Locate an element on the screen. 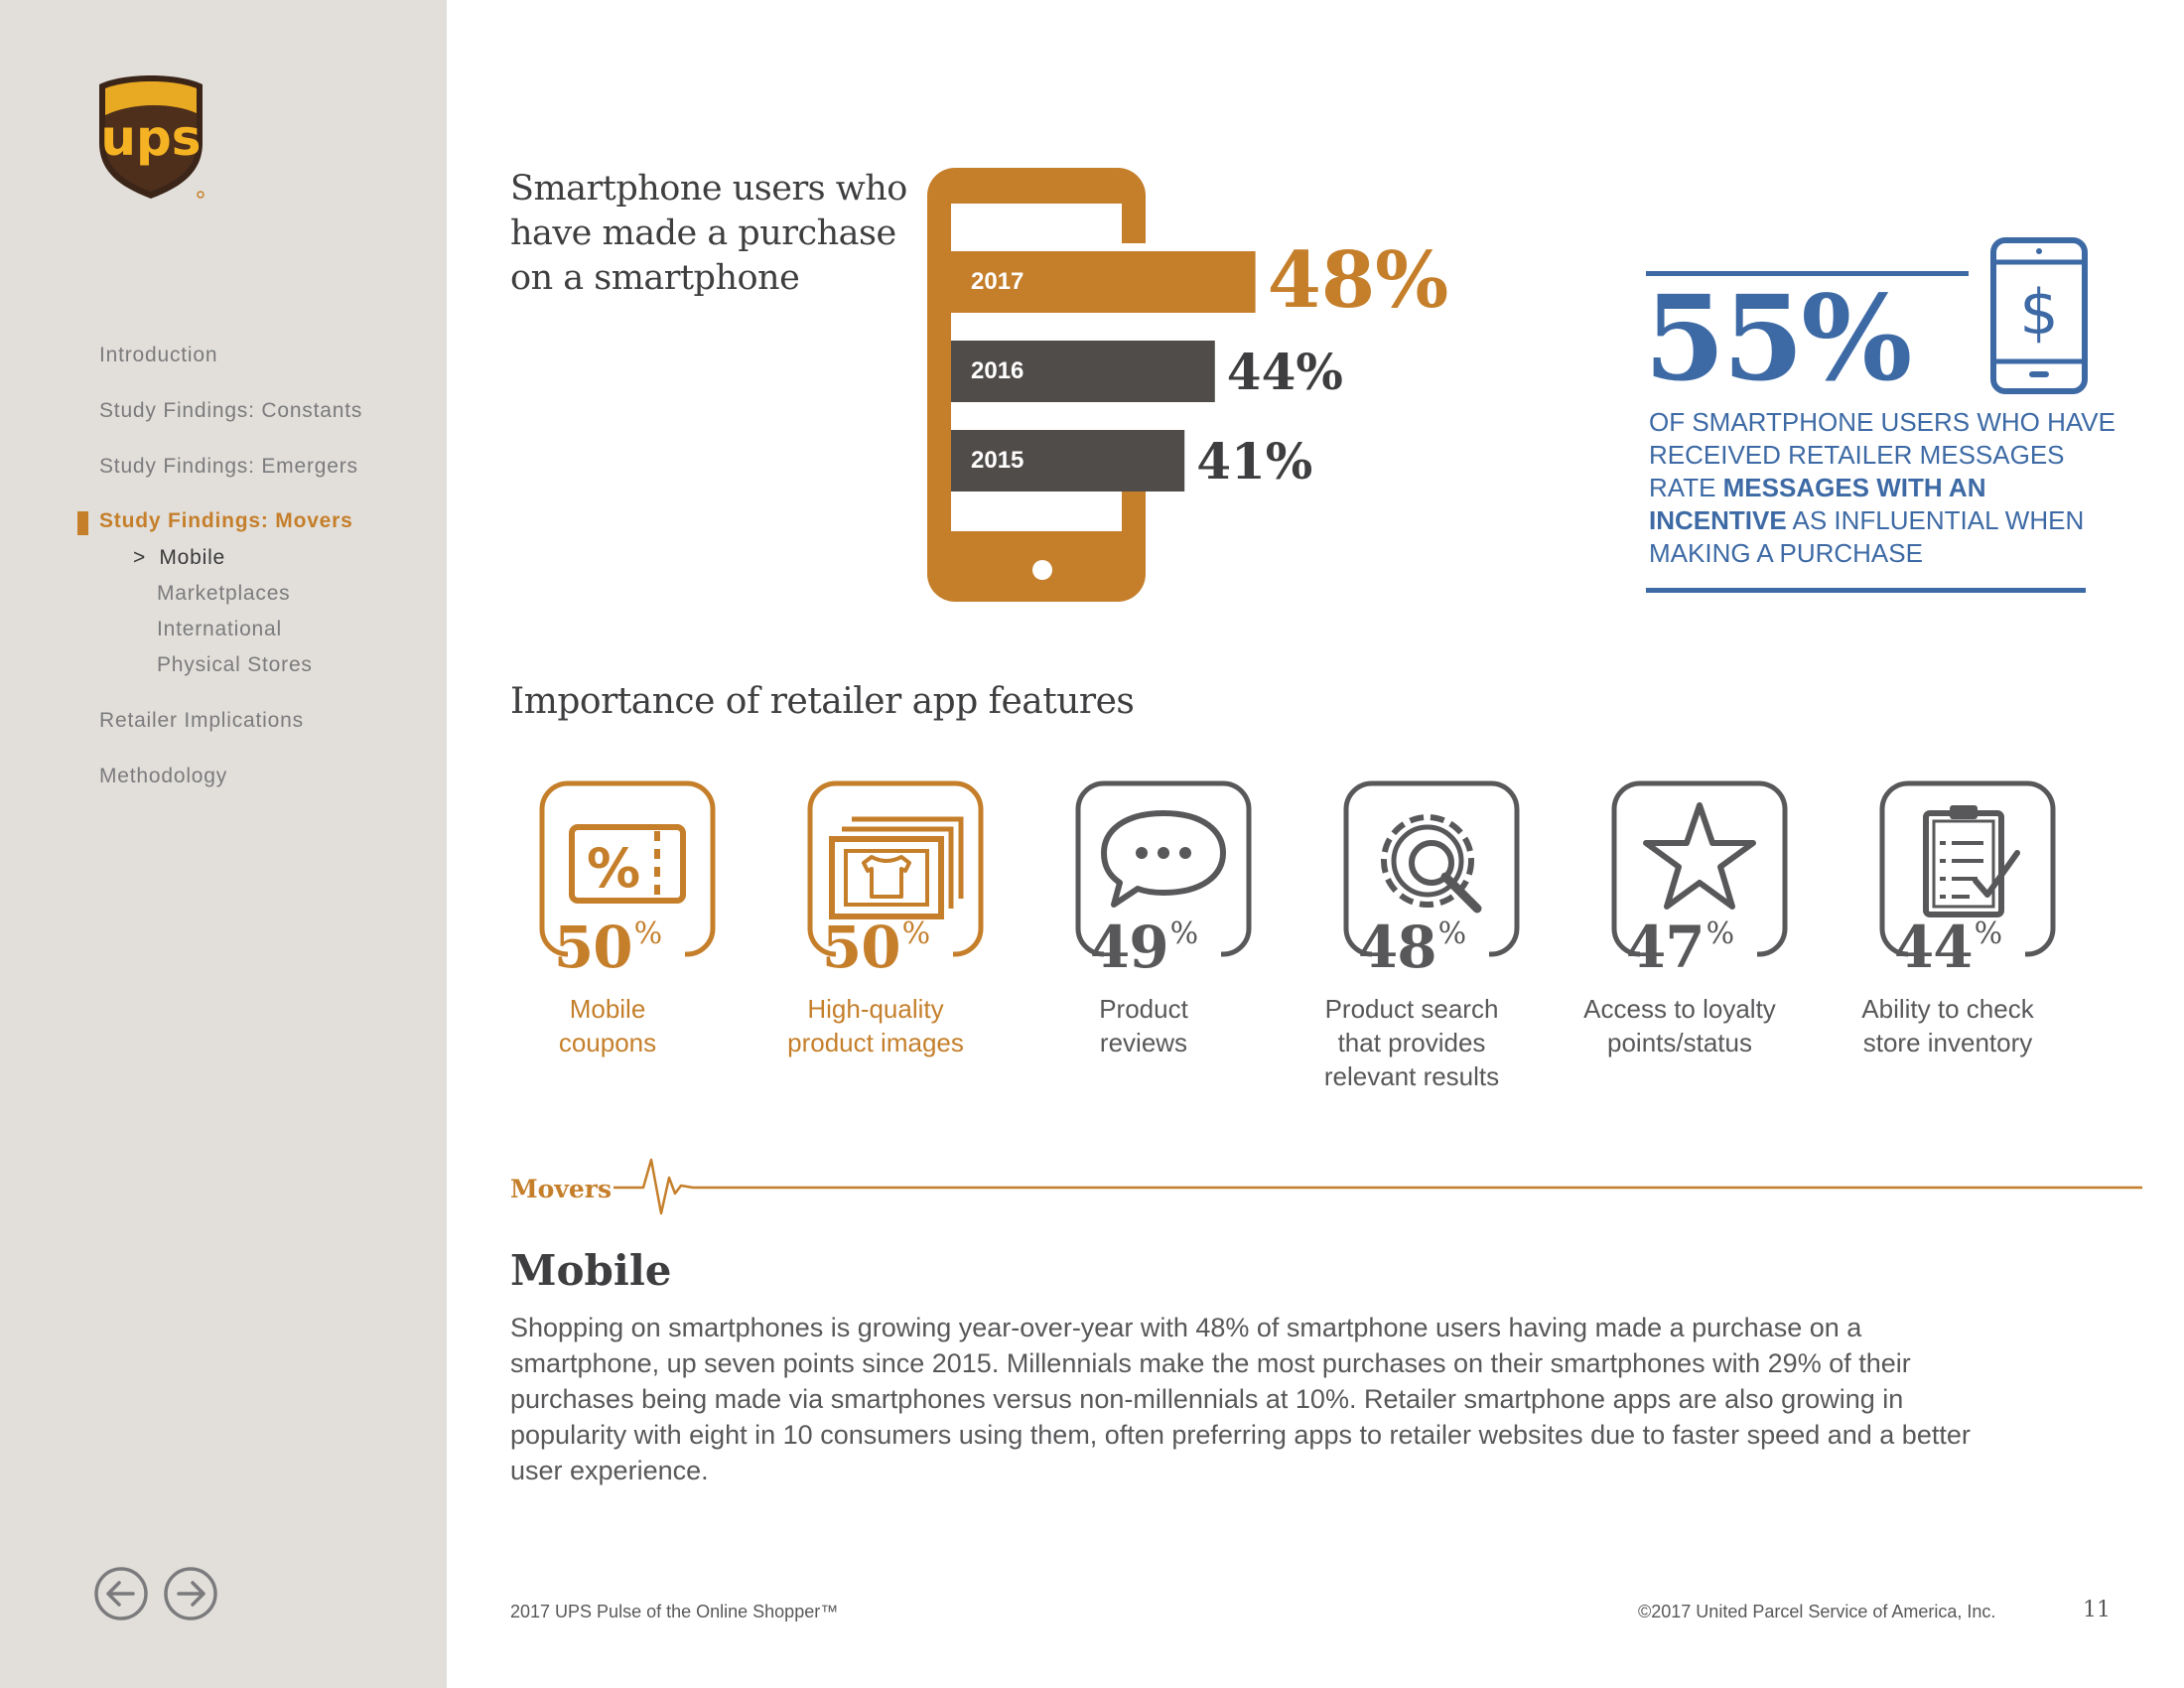  sidebar-item-methodology: Methodology is located at coordinates (163, 776).